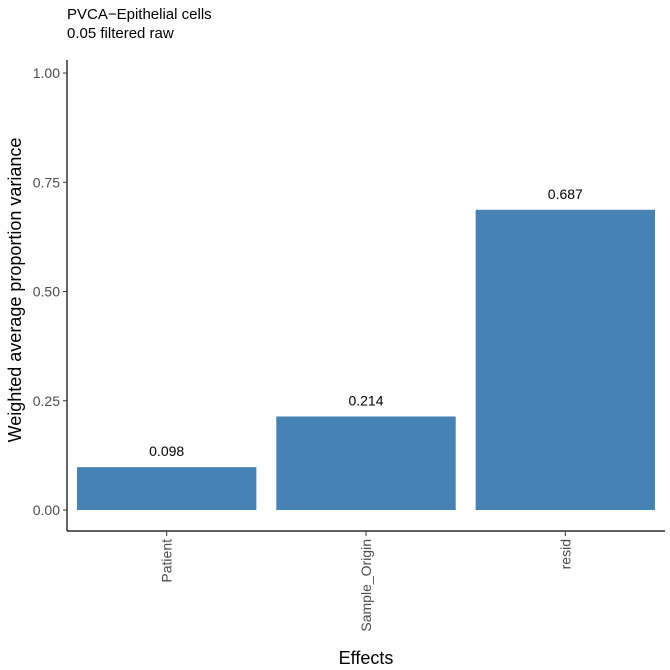 Image resolution: width=670 pixels, height=670 pixels. Describe the element at coordinates (46, 510) in the screenshot. I see `y-tick-label: 0.00` at that location.